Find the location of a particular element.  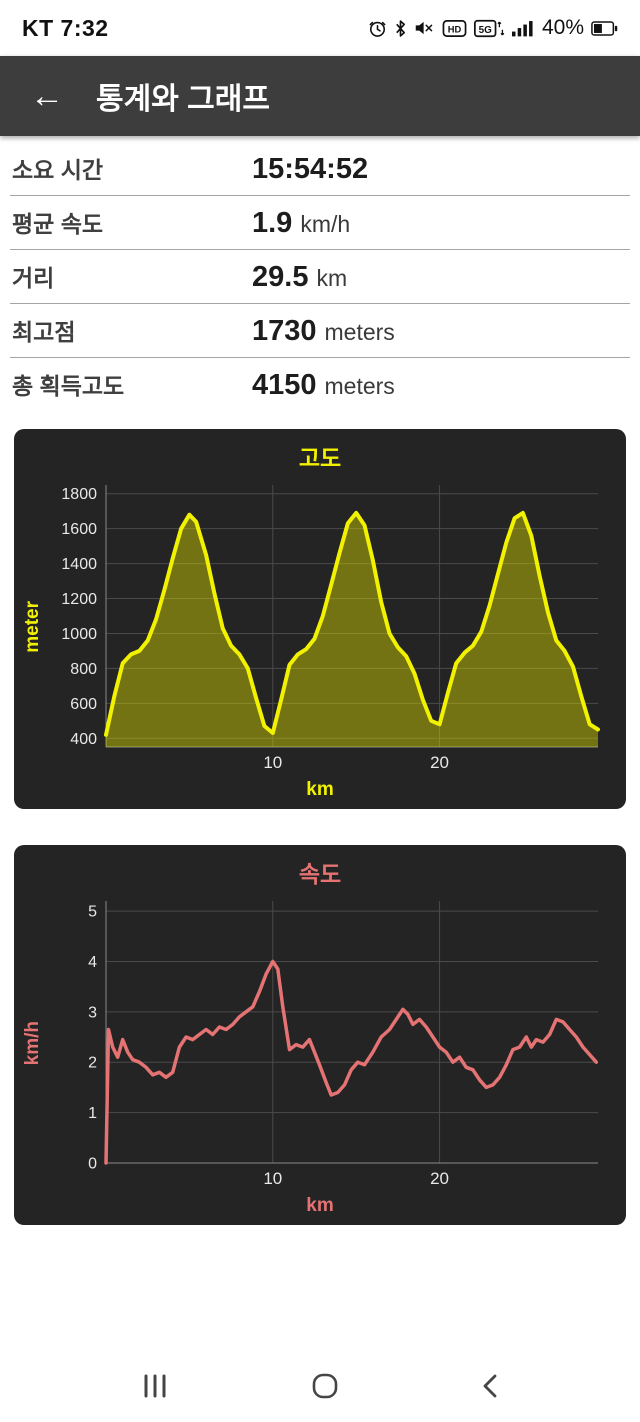

stat-value: 4150 is located at coordinates (284, 385).